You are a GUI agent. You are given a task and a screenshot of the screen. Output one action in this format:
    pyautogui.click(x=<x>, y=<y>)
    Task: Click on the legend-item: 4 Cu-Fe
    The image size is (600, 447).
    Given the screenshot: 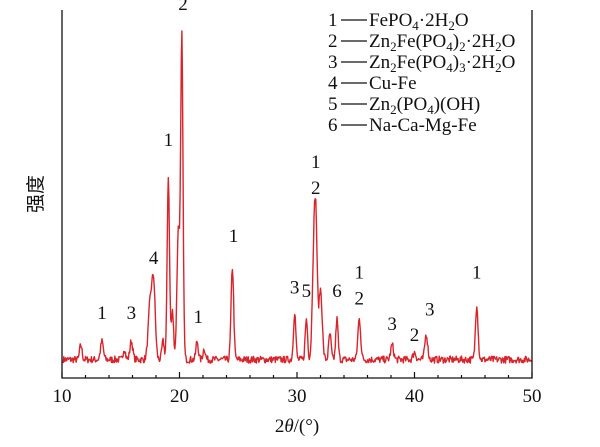 What is the action you would take?
    pyautogui.click(x=372, y=83)
    